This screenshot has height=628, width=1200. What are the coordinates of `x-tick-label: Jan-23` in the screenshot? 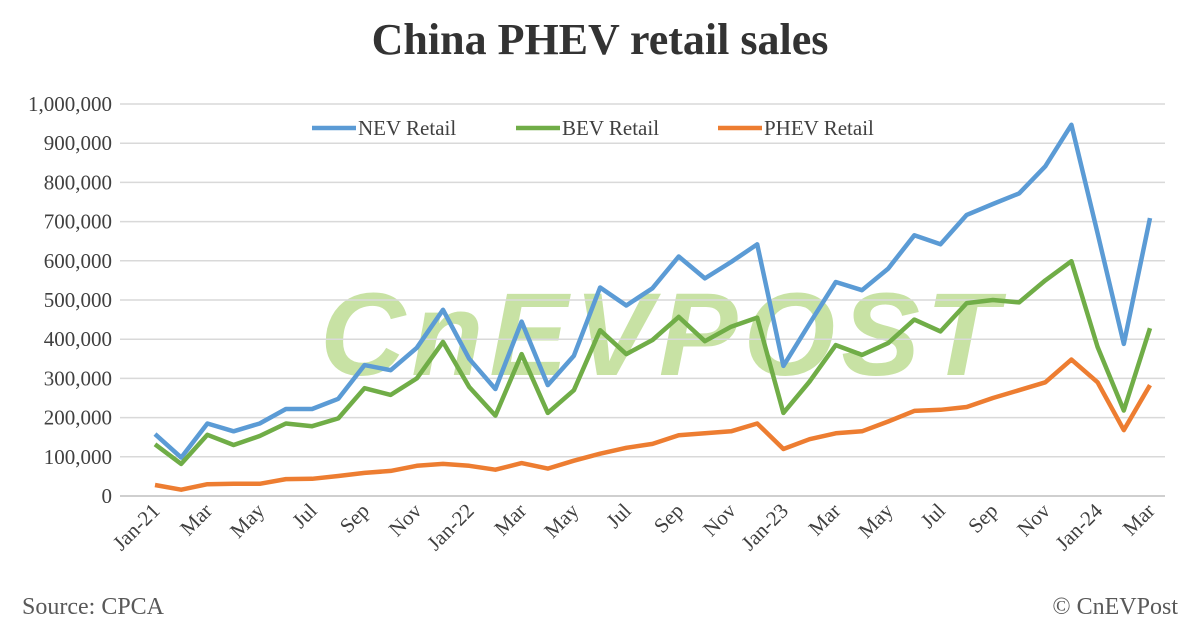 It's located at (764, 527).